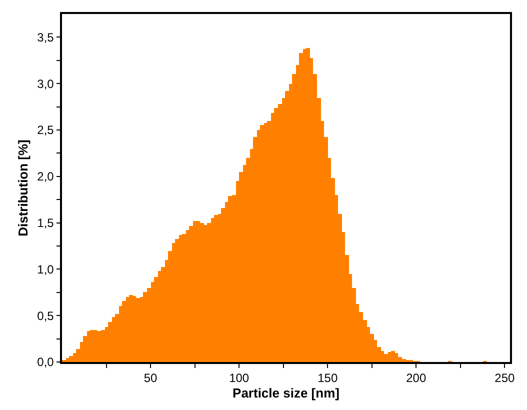  Describe the element at coordinates (151, 378) in the screenshot. I see `x-tick-label: 50` at that location.